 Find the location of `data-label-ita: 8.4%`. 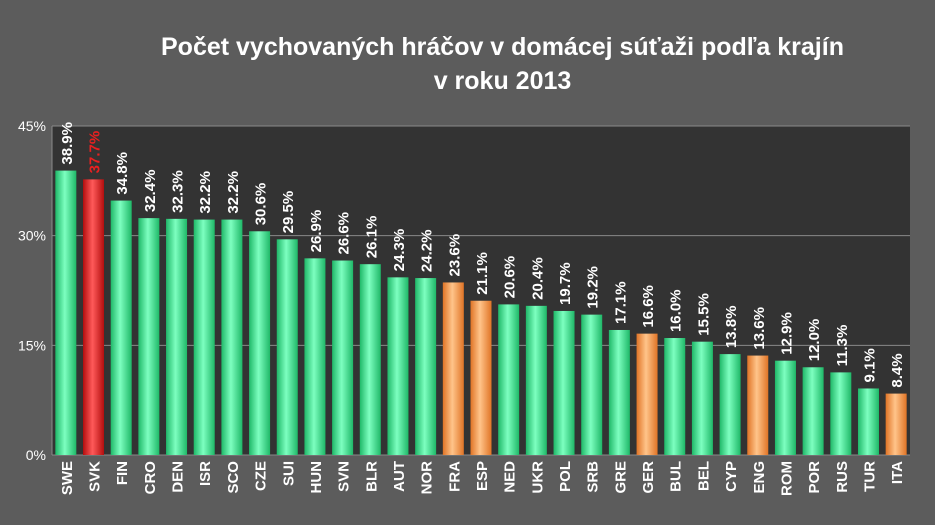

data-label-ita: 8.4% is located at coordinates (897, 370).